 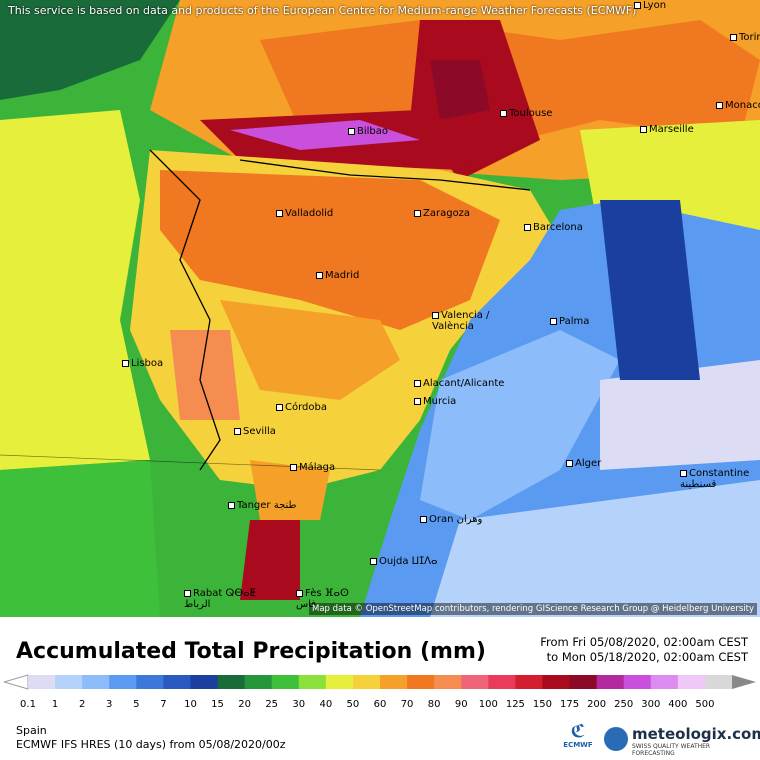 I want to click on city-sevilla: Sevilla, so click(x=255, y=431).